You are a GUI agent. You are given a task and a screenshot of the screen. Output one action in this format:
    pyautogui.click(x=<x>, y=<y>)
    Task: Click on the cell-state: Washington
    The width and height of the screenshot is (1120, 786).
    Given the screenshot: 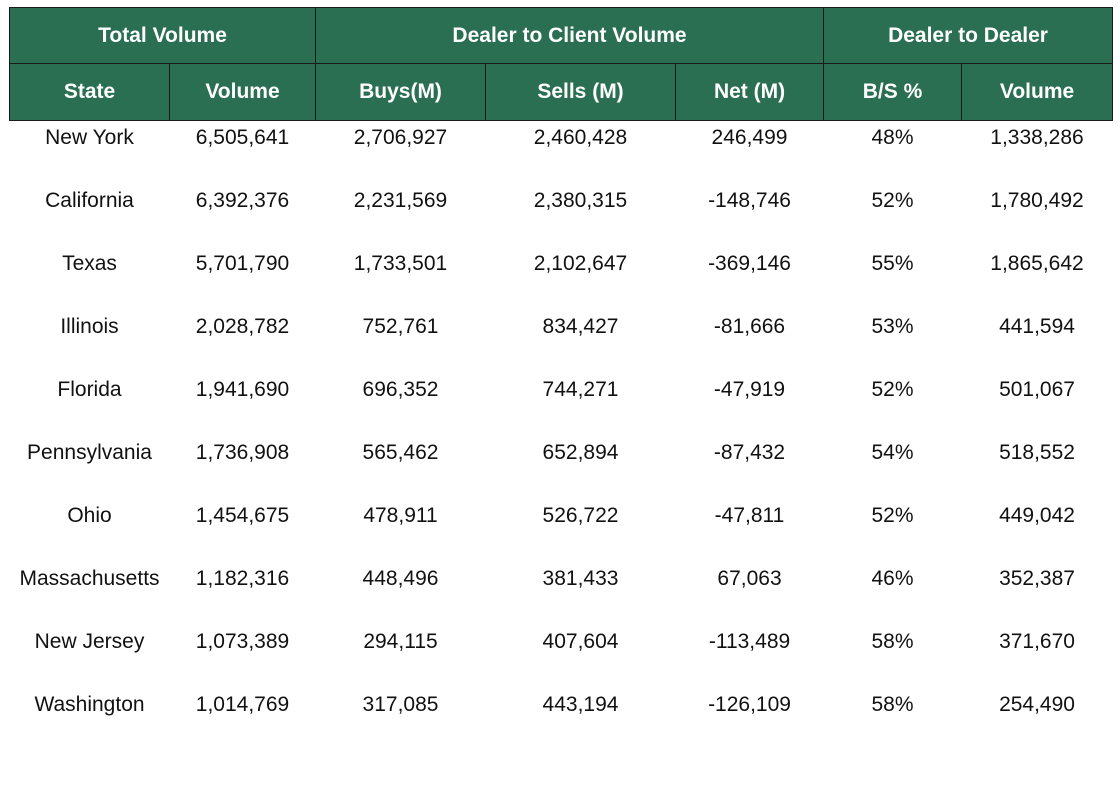 What is the action you would take?
    pyautogui.click(x=89, y=704)
    